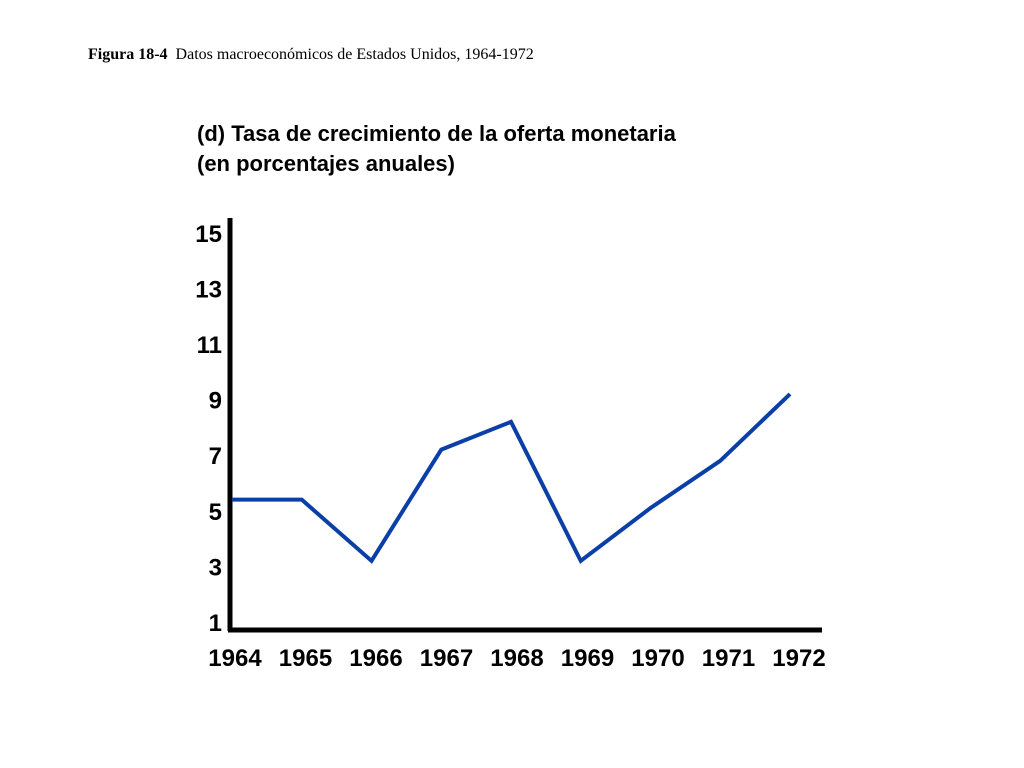  What do you see at coordinates (209, 345) in the screenshot?
I see `y-tick-label: 11` at bounding box center [209, 345].